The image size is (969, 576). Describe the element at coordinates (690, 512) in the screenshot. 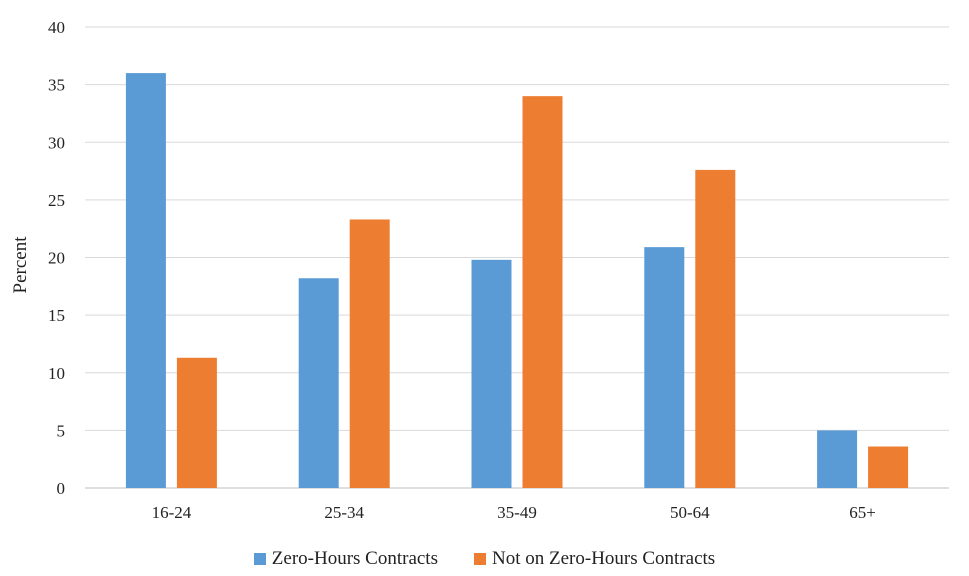

I see `x-tick-label: 50-64` at that location.